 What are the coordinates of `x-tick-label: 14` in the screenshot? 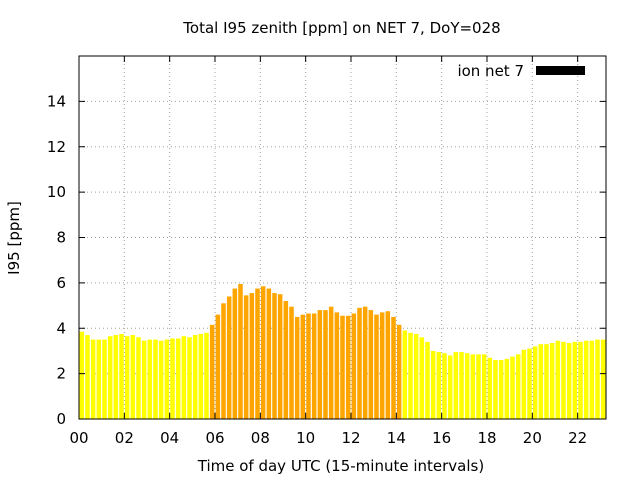 It's located at (396, 438).